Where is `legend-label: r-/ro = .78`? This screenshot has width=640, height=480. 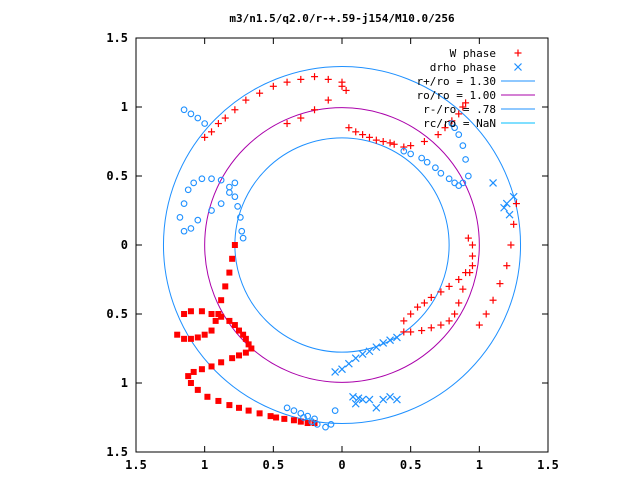
legend-label: r-/ro = .78 is located at coordinates (459, 109).